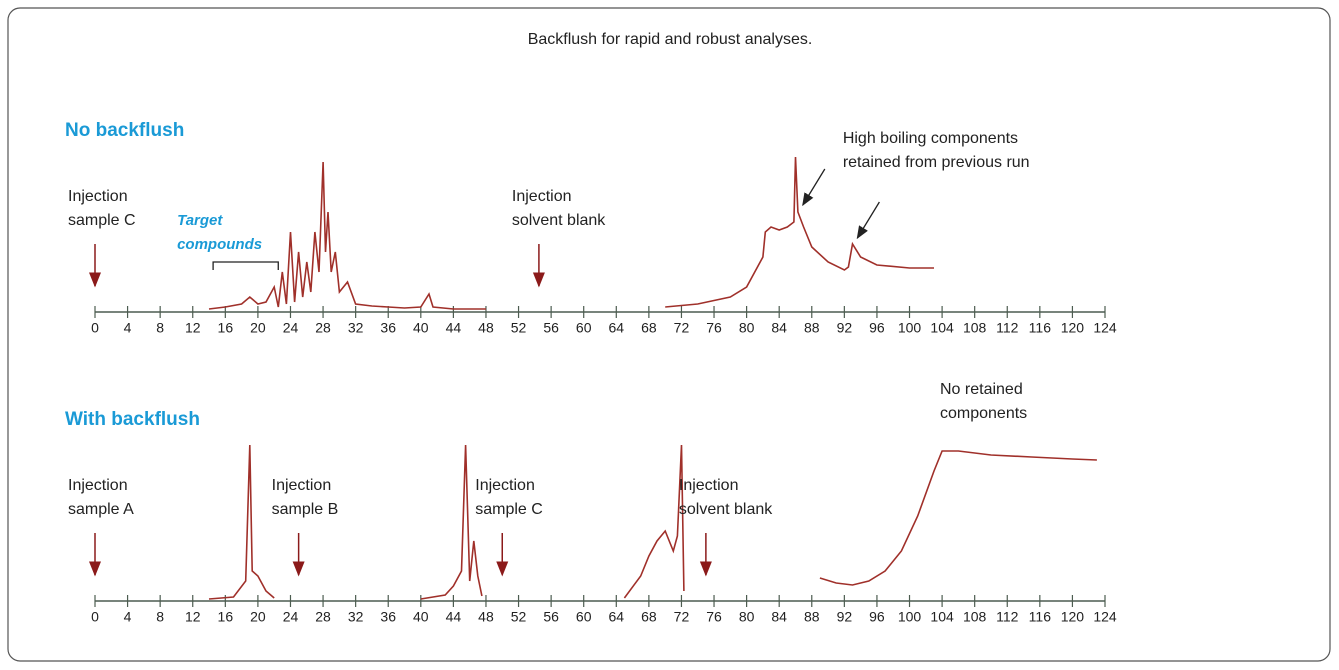 This screenshot has height=670, width=1339. What do you see at coordinates (219, 244) in the screenshot?
I see `annotation-text: compounds` at bounding box center [219, 244].